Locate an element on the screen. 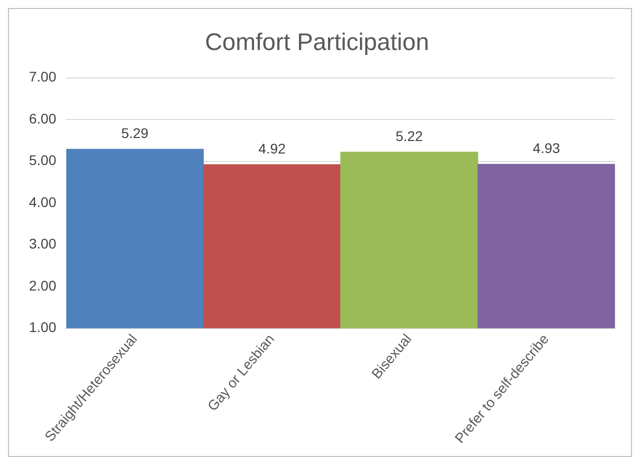  chart-title: Comfort Participation is located at coordinates (317, 42).